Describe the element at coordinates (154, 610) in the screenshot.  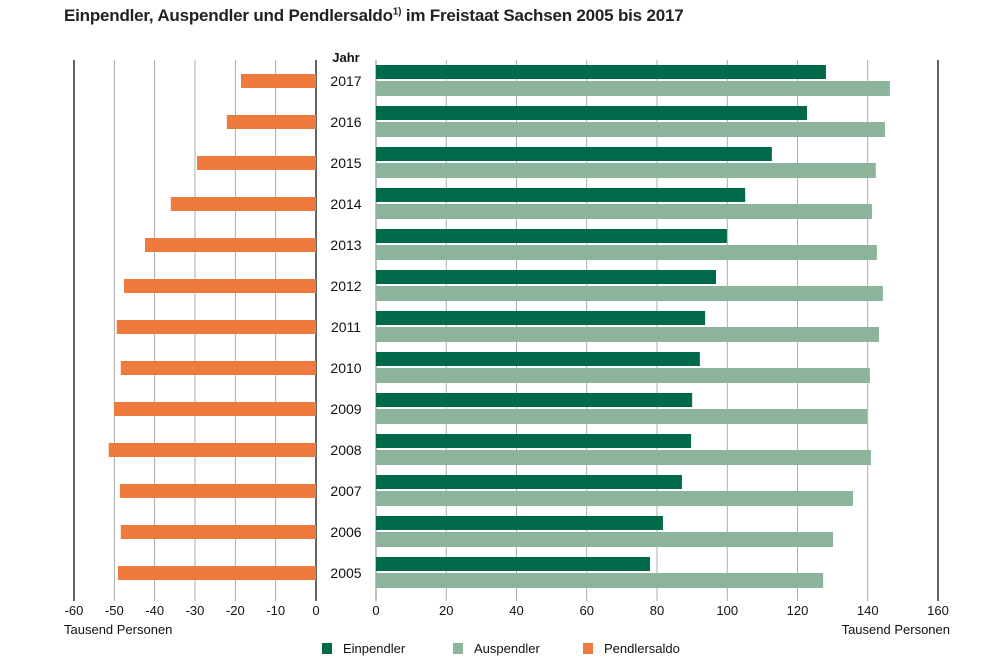
I see `left-tick-label: -40` at that location.